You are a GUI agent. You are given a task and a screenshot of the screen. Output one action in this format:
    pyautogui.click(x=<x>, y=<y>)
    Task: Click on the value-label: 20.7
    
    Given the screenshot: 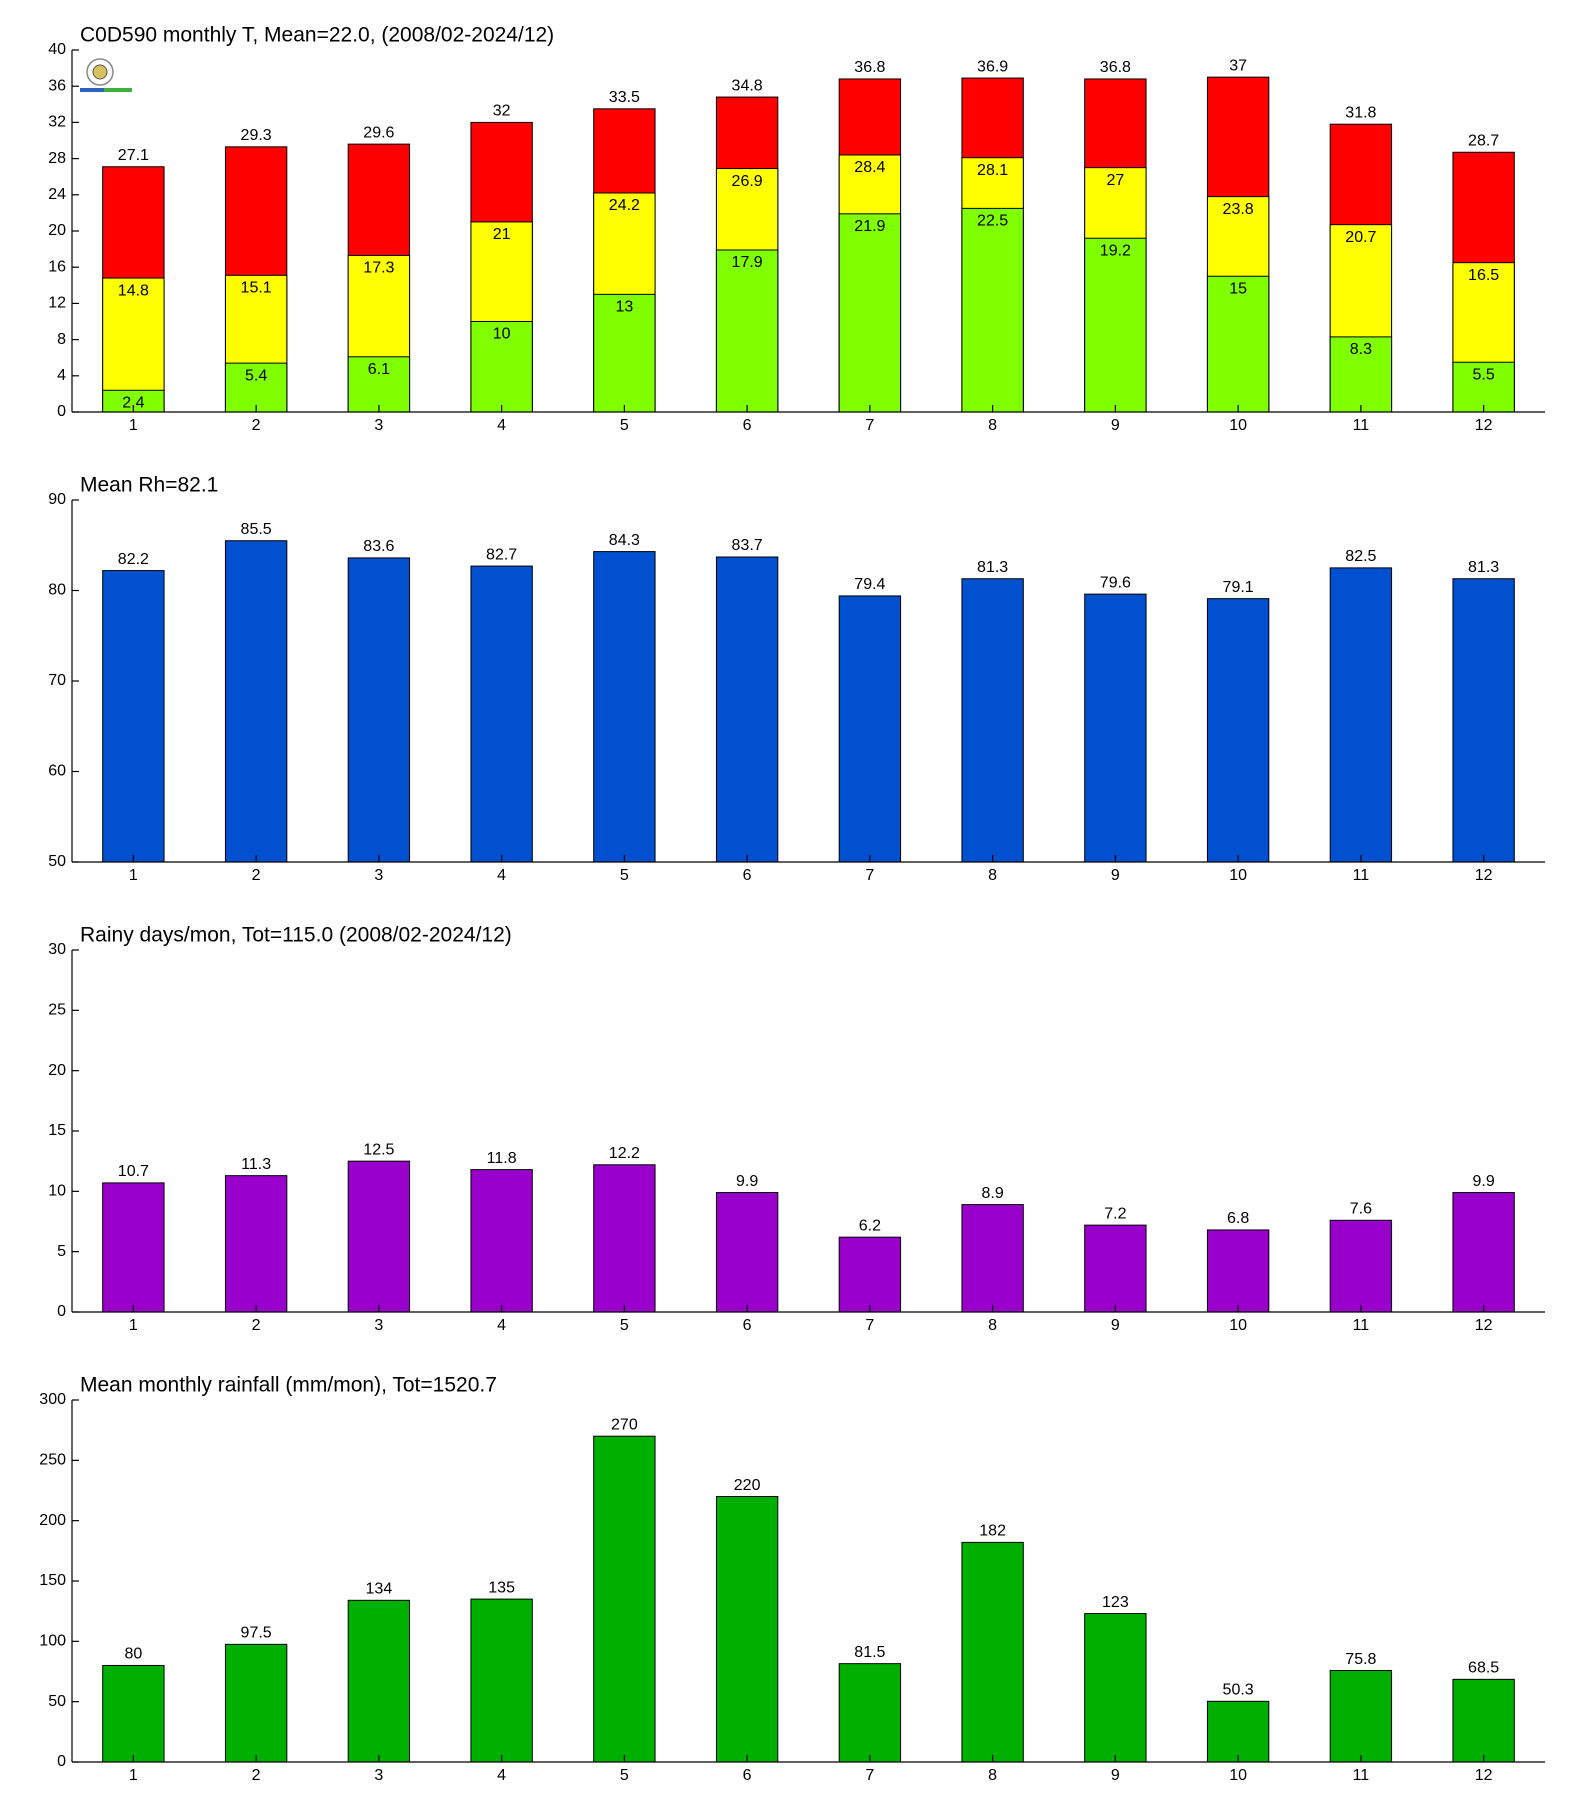 What is the action you would take?
    pyautogui.click(x=1360, y=237)
    